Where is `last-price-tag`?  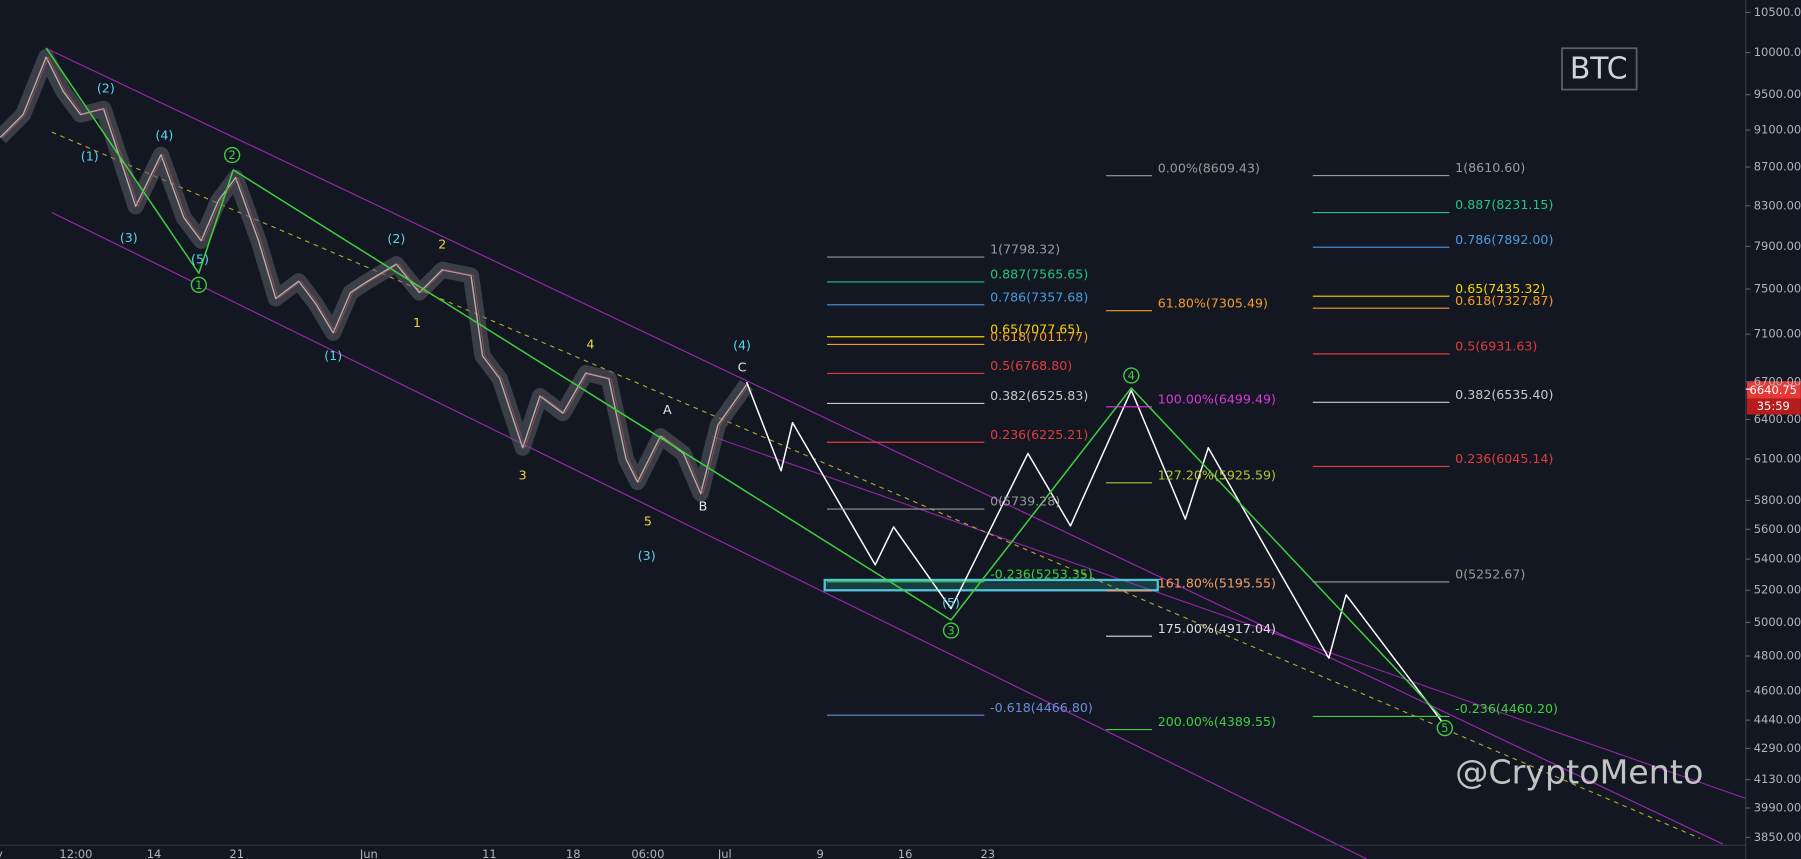
last-price-tag is located at coordinates (1773, 390).